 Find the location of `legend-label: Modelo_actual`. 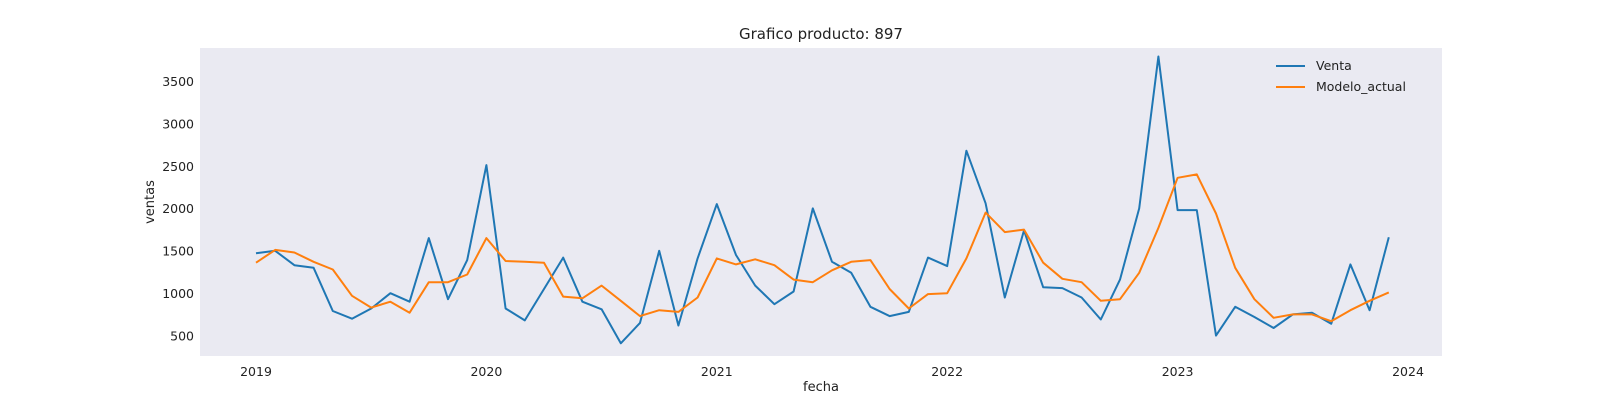

legend-label: Modelo_actual is located at coordinates (1361, 86).